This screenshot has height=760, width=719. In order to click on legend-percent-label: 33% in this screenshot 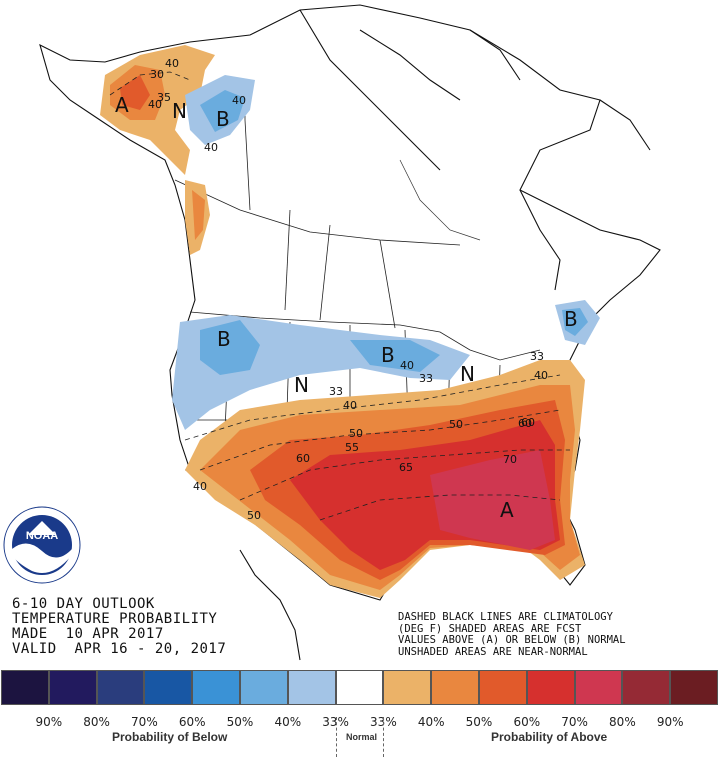, I will do `click(335, 722)`.